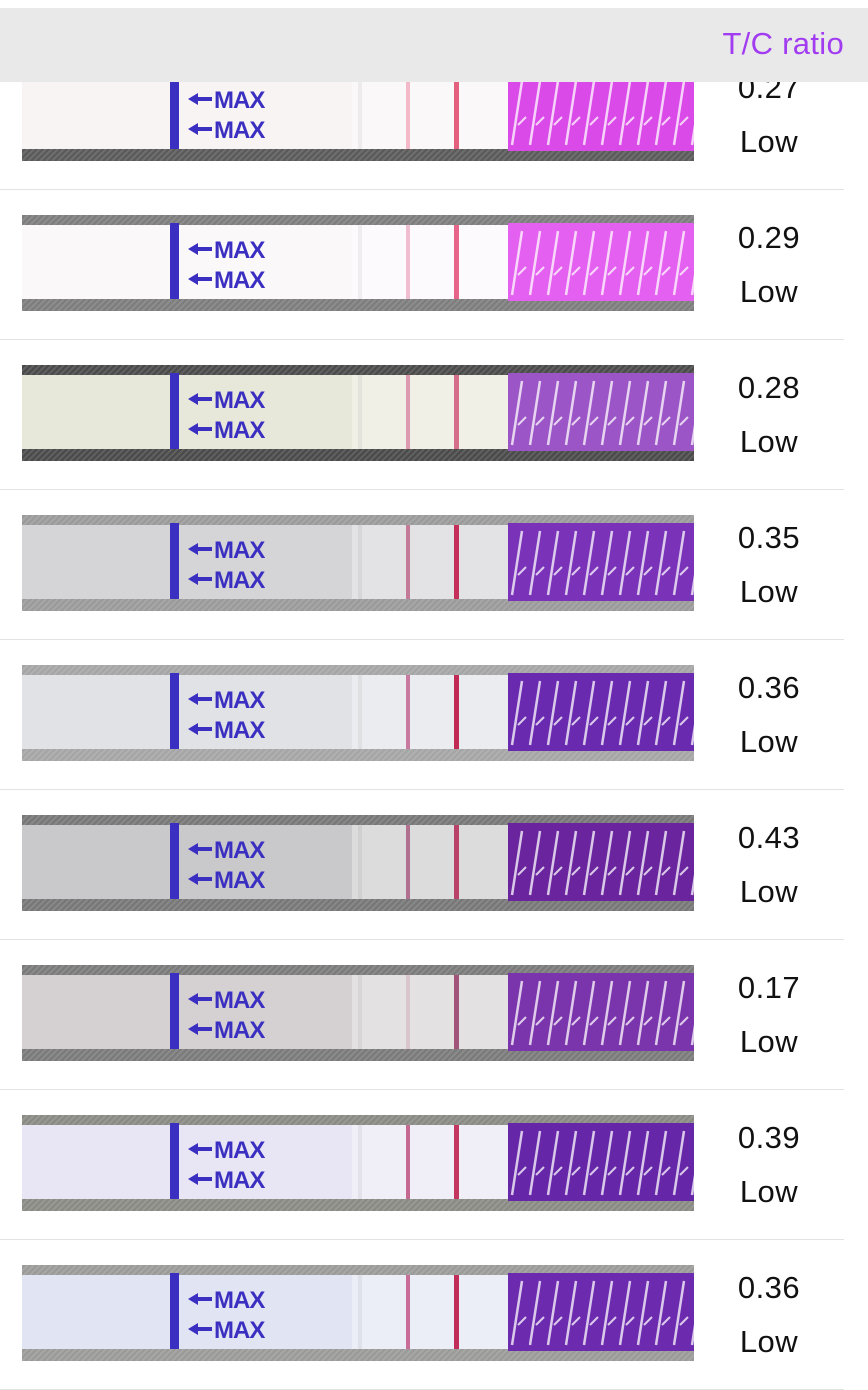 This screenshot has height=1390, width=868. I want to click on list-item: MAX MAX 0.28 Low, so click(434, 415).